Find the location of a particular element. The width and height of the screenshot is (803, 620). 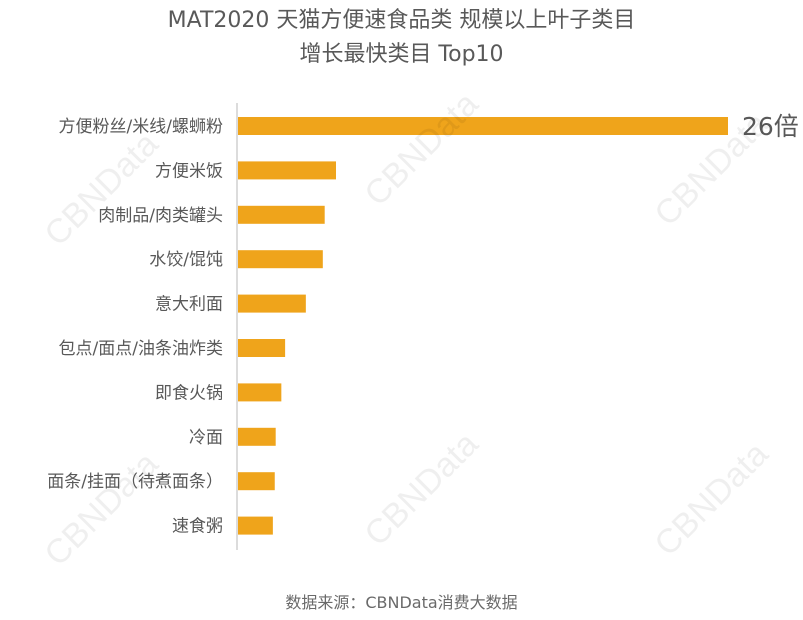

category-label: 意大利面 is located at coordinates (189, 305).